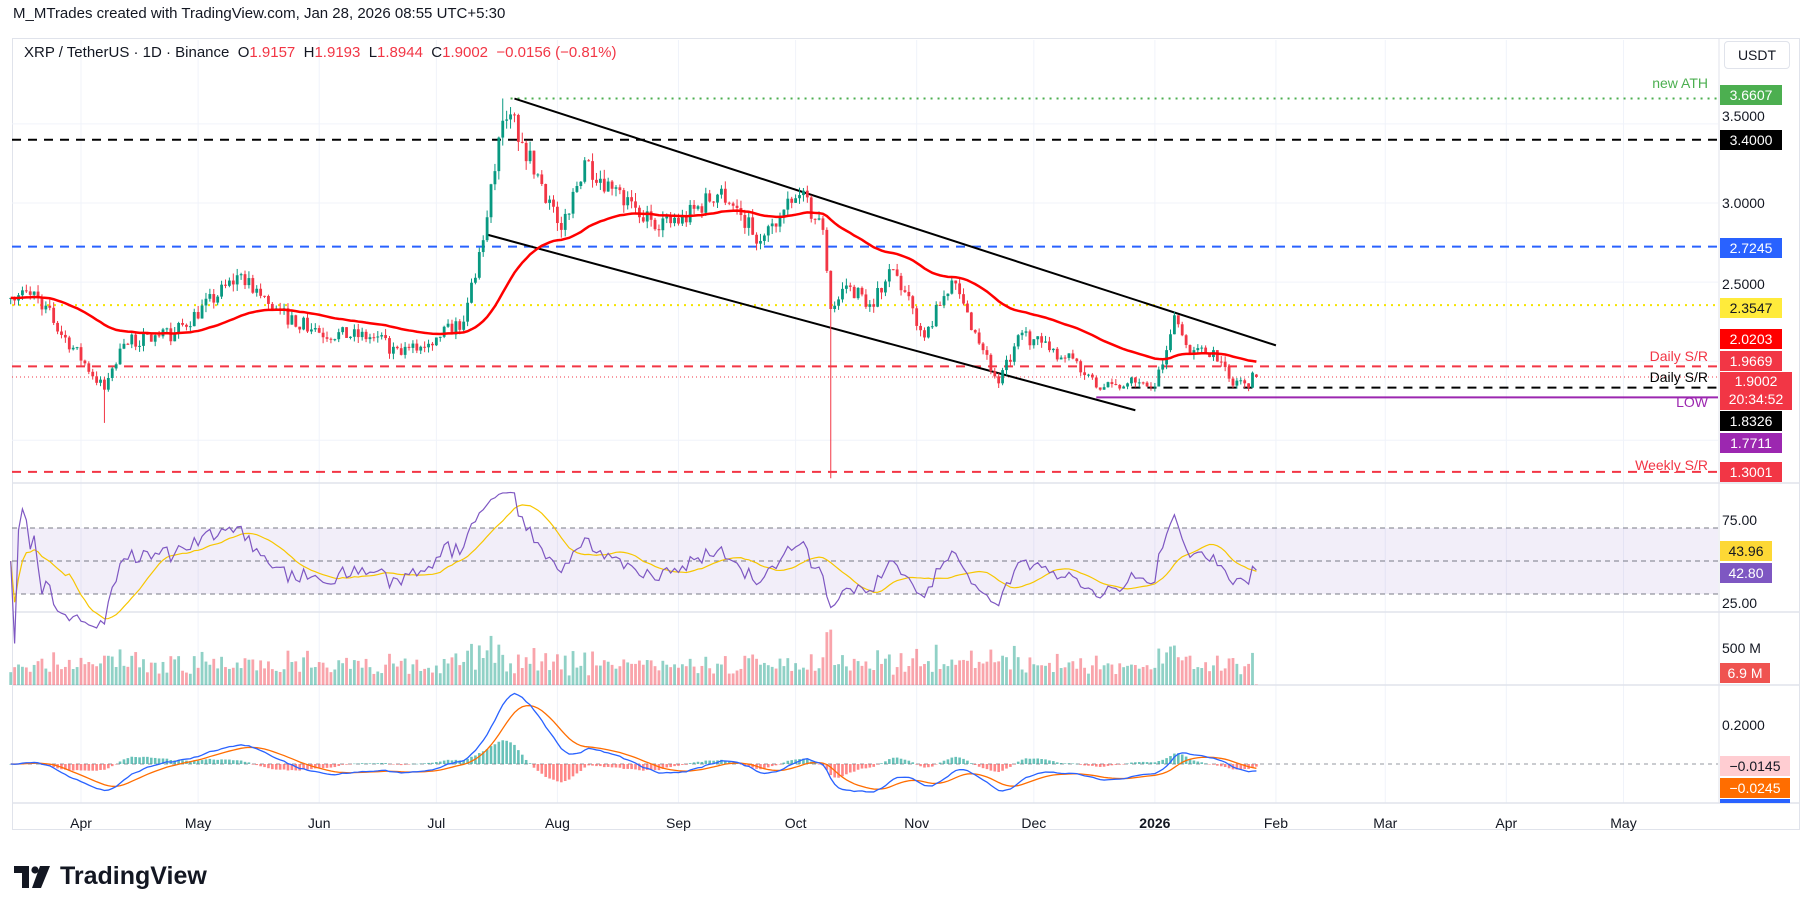 This screenshot has height=915, width=1814. Describe the element at coordinates (32, 876) in the screenshot. I see `tradingview-logo-icon` at that location.